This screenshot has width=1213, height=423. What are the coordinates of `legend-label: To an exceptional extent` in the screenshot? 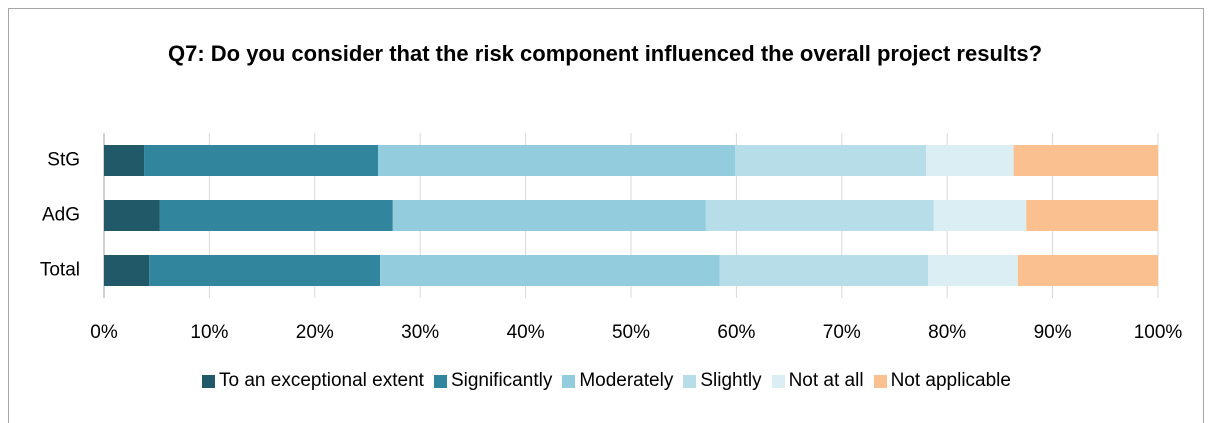 It's located at (321, 380).